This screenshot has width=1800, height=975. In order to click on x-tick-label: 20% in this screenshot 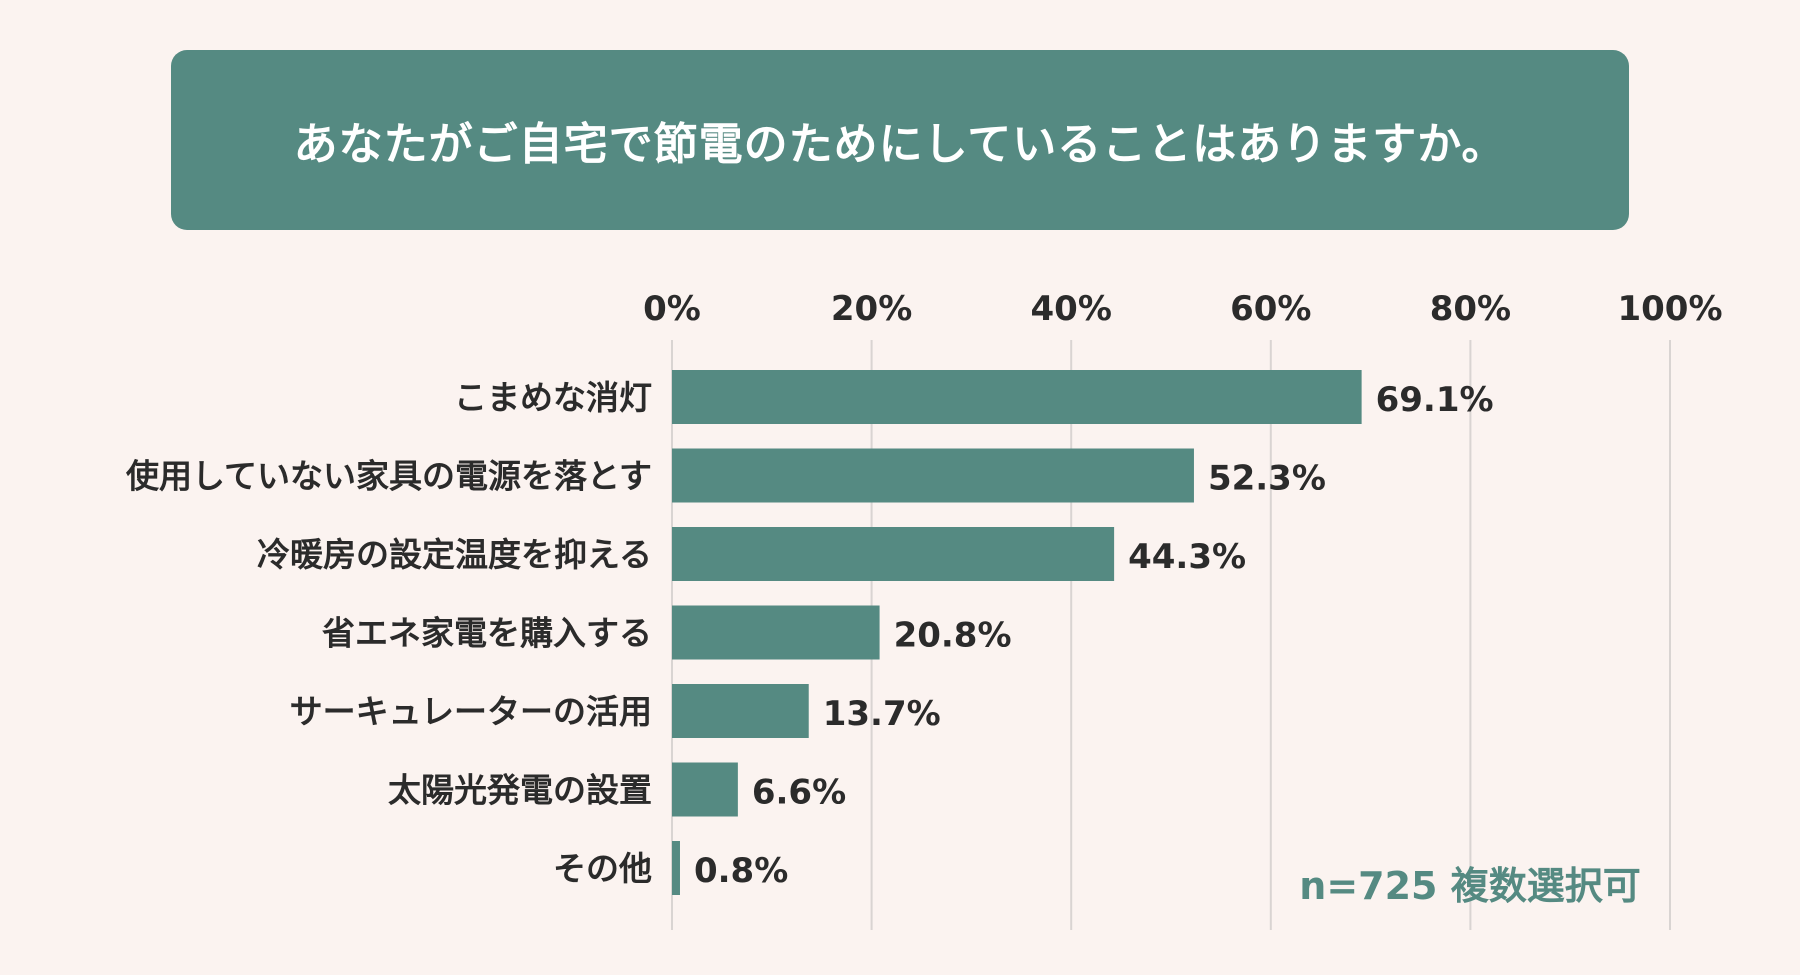, I will do `click(871, 309)`.